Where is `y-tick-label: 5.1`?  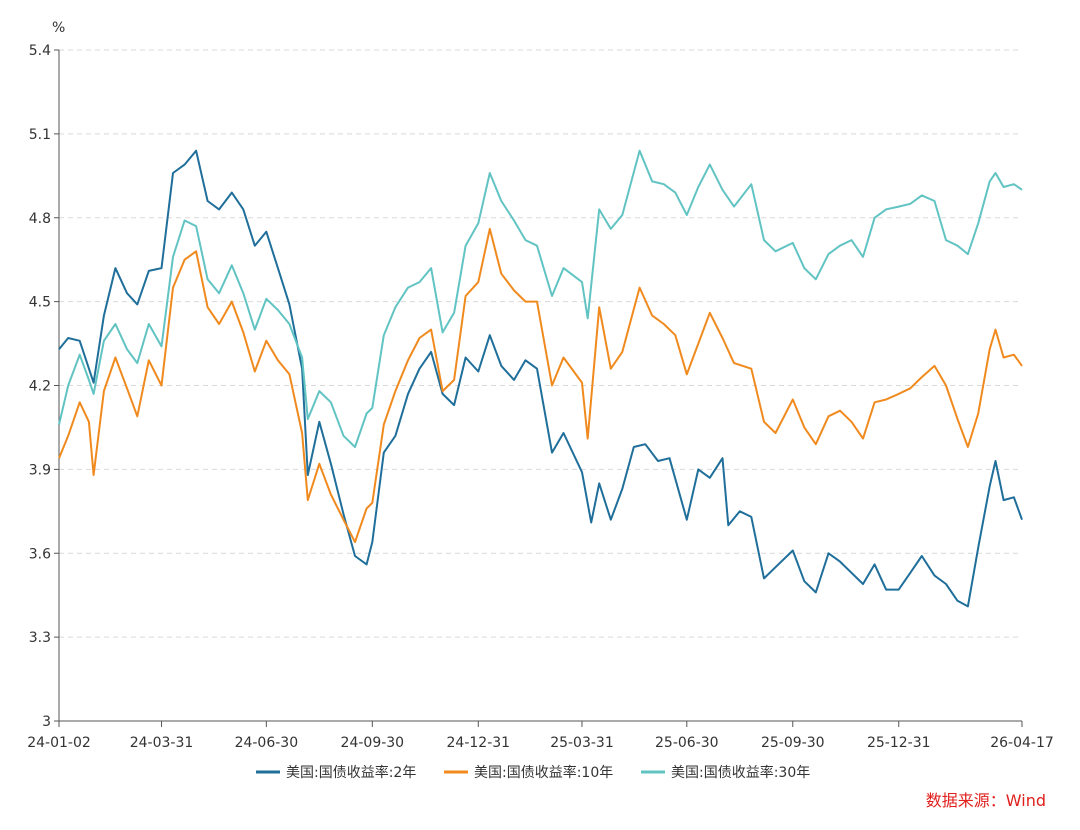 y-tick-label: 5.1 is located at coordinates (40, 135).